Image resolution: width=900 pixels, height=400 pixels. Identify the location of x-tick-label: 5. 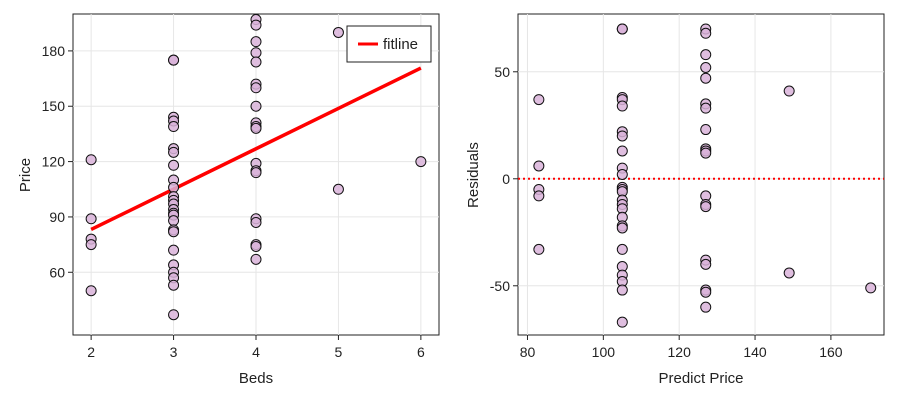
(339, 352).